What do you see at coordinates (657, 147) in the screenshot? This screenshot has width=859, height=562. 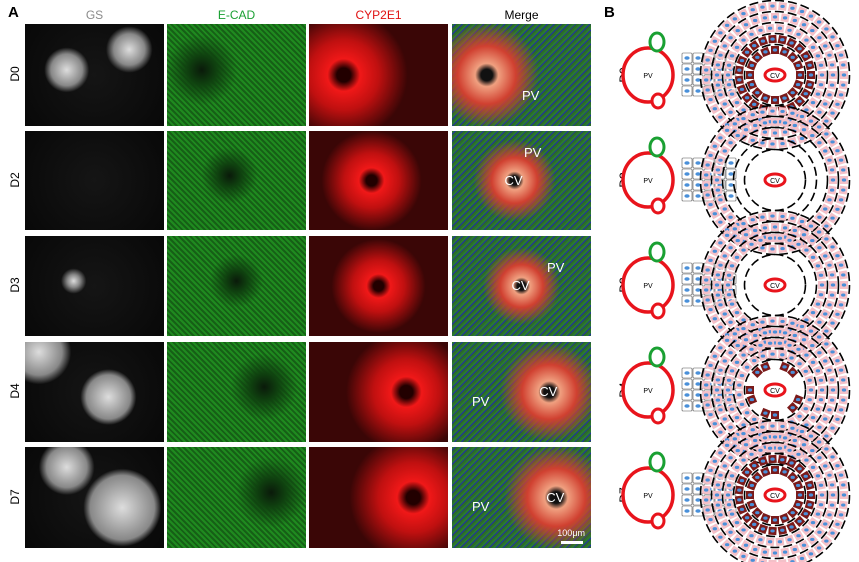 I see `bile-duct` at bounding box center [657, 147].